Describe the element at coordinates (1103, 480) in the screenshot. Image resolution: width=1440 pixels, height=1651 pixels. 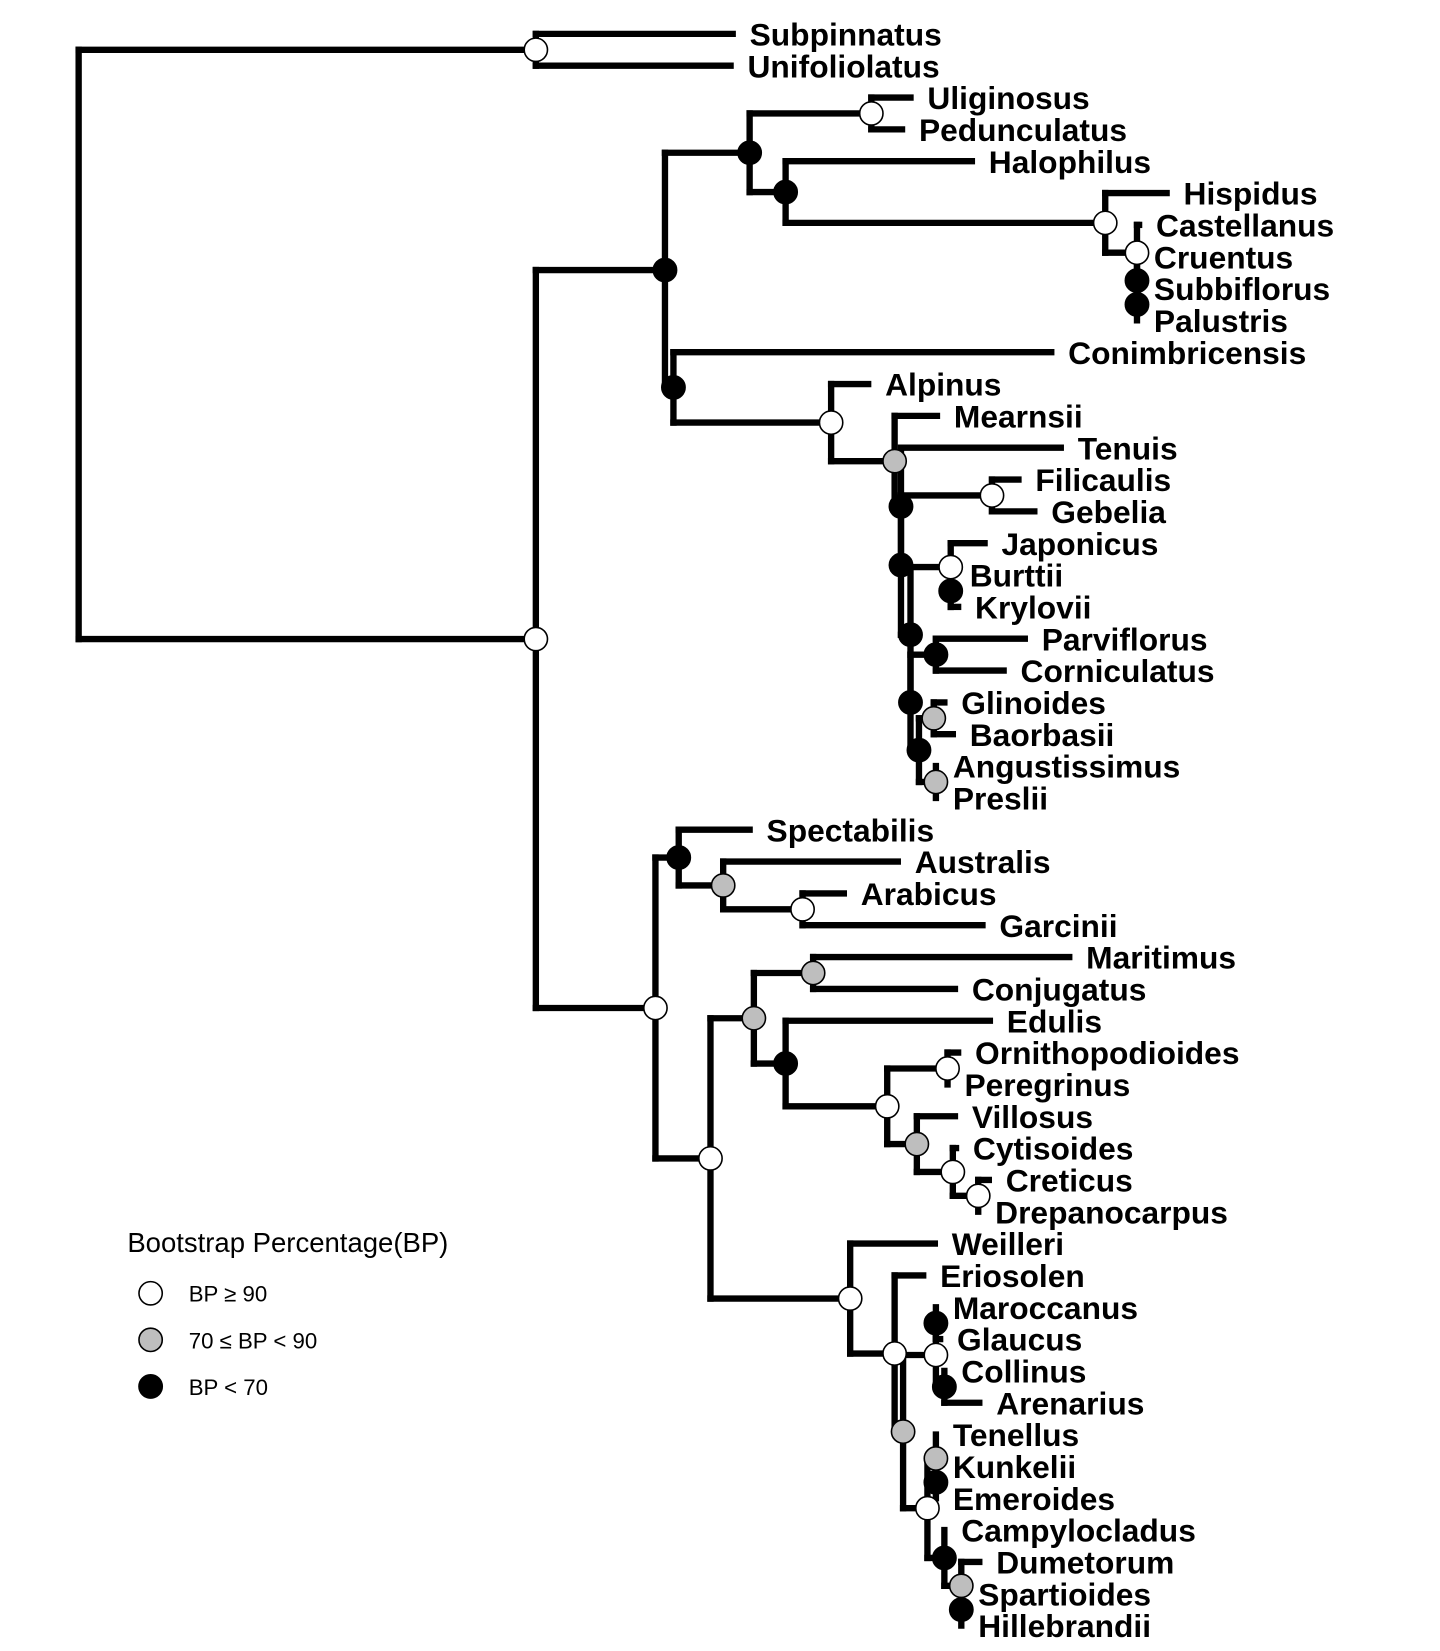
I see `leaf-label: Filicaulis` at that location.